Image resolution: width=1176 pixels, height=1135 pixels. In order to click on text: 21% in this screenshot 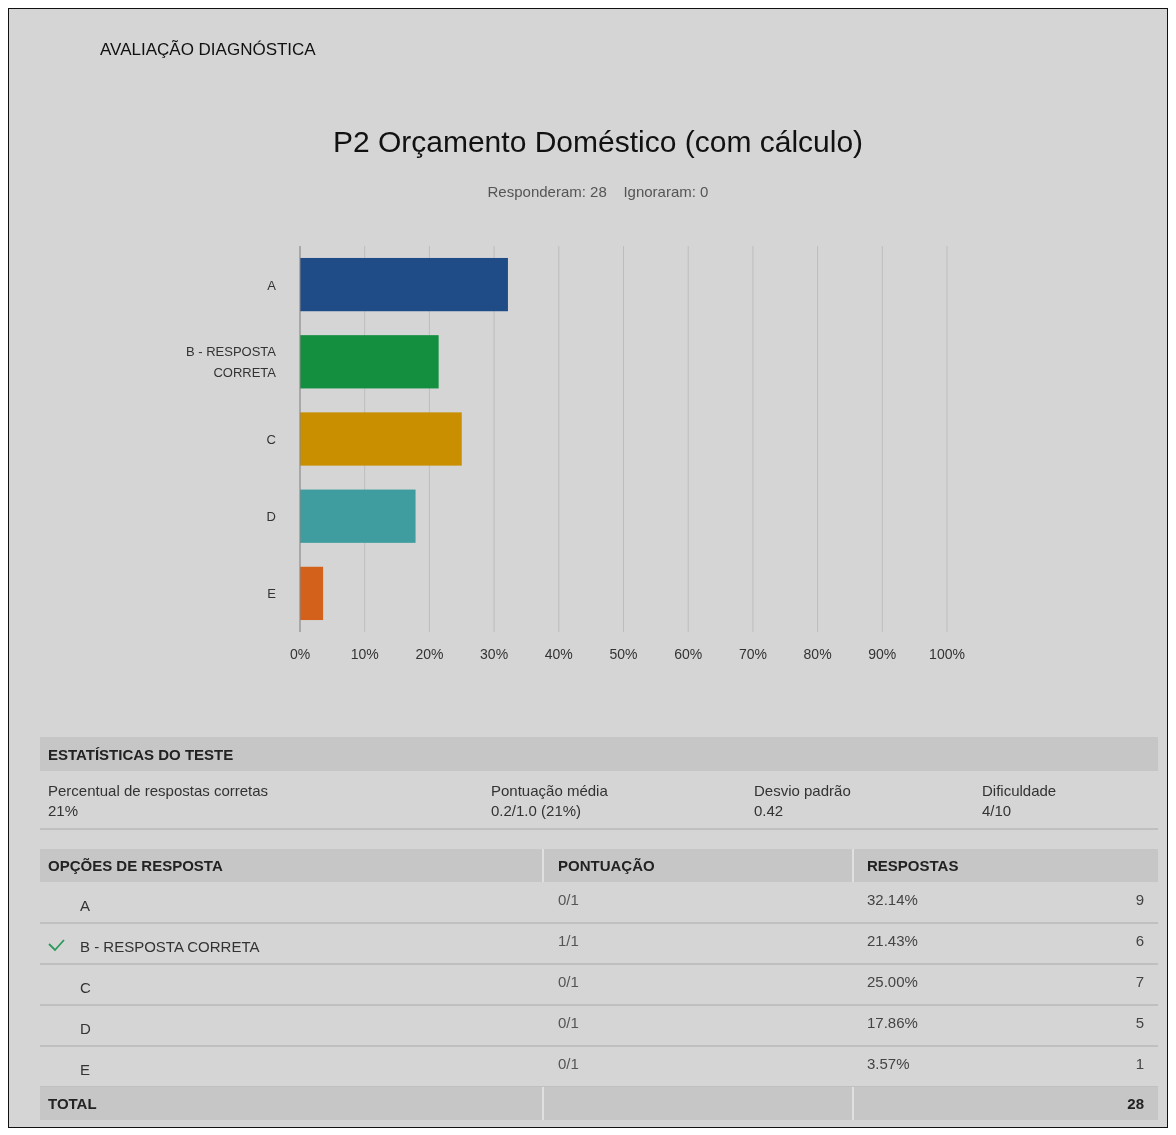, I will do `click(63, 810)`.